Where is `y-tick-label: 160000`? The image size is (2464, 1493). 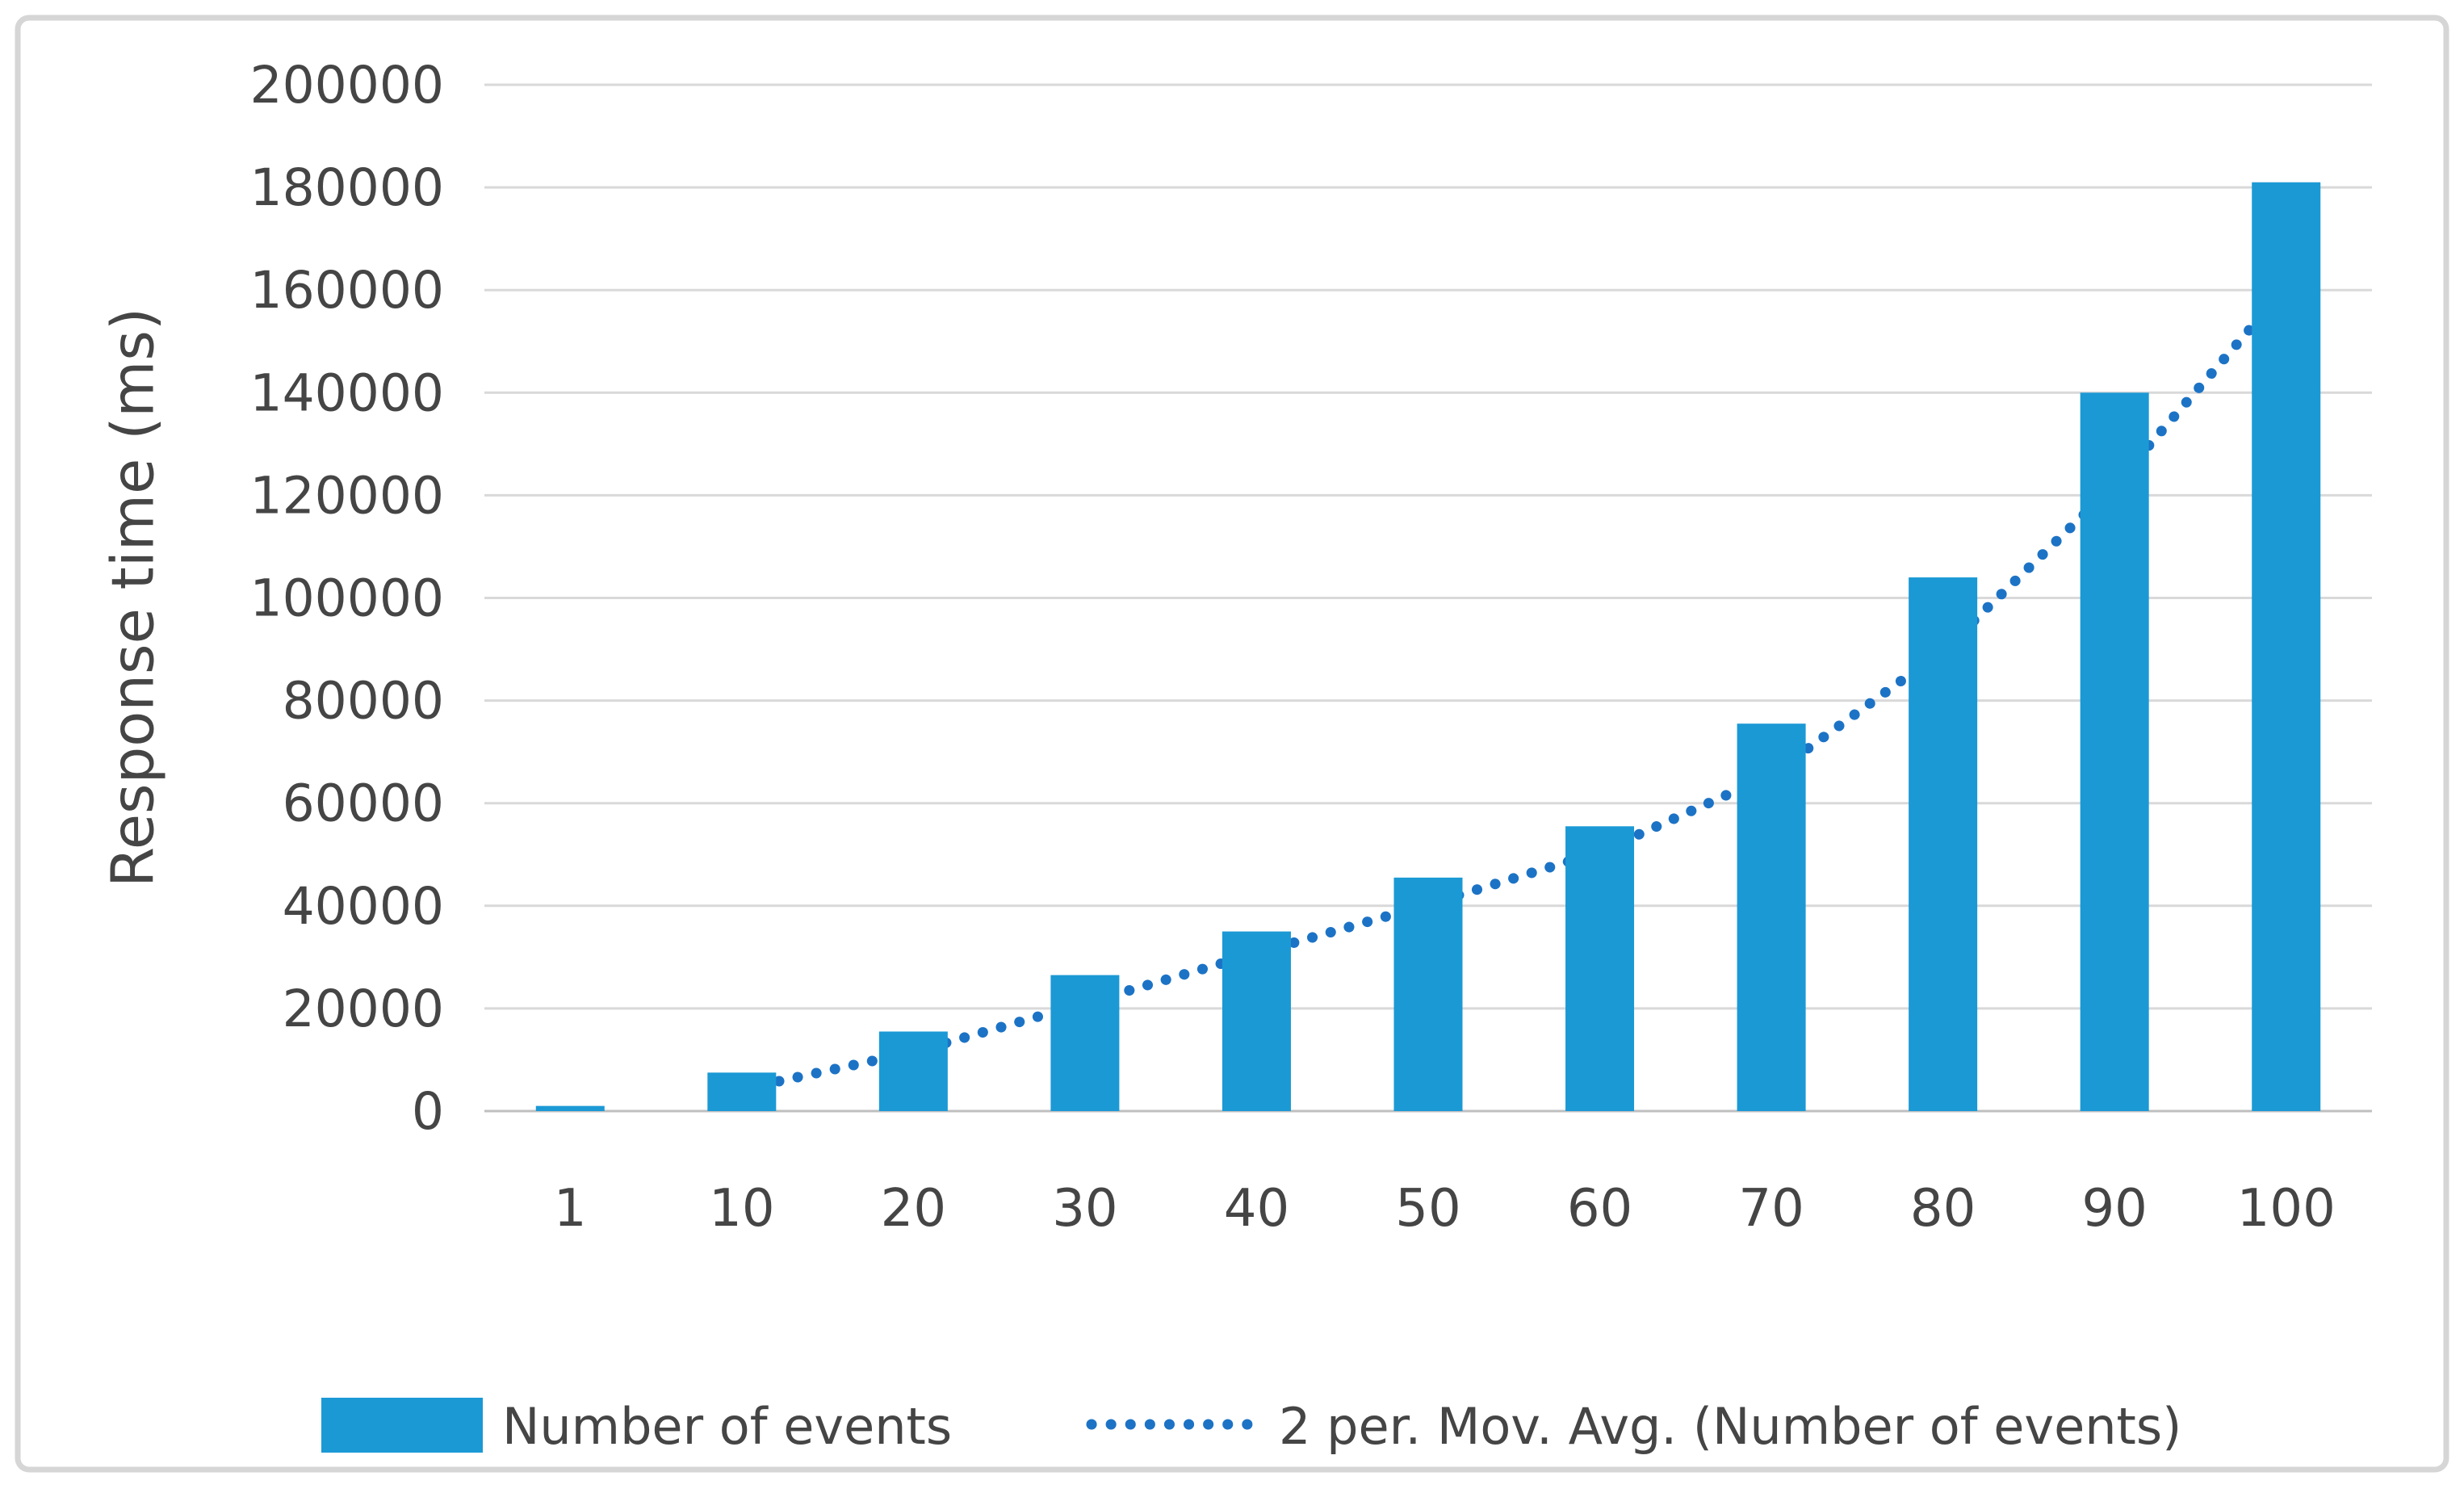 y-tick-label: 160000 is located at coordinates (347, 290).